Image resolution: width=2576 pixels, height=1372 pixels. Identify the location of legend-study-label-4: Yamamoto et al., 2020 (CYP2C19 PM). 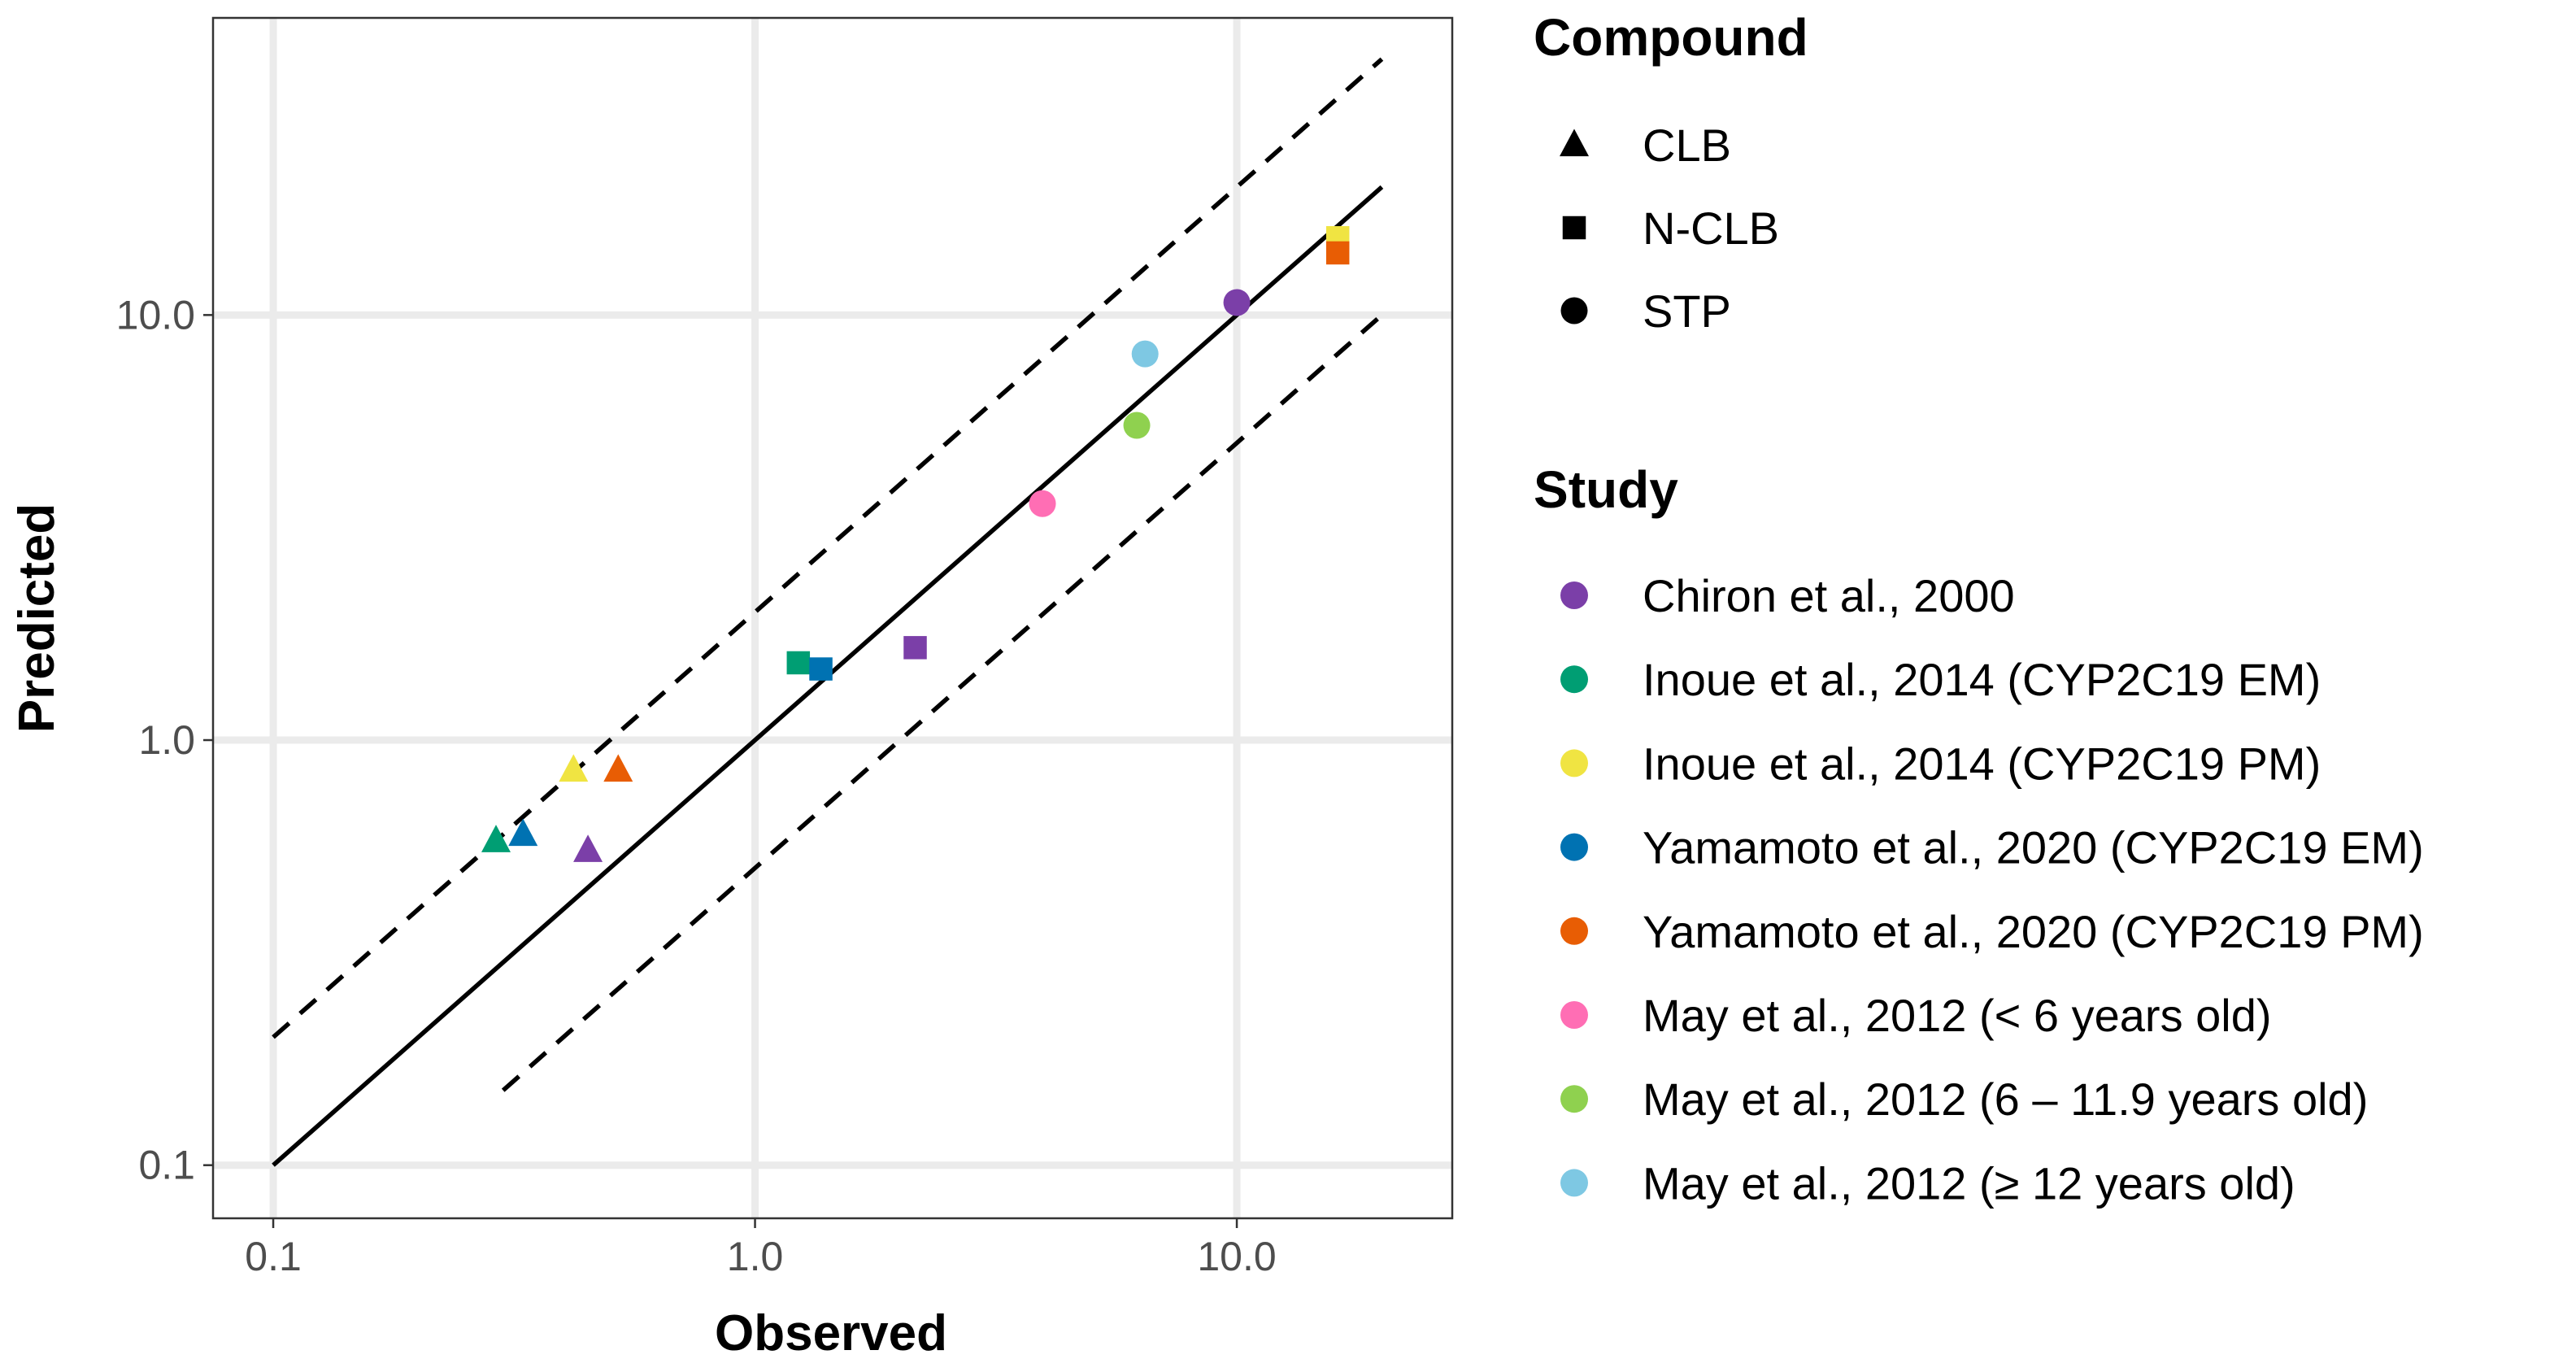
(2034, 931).